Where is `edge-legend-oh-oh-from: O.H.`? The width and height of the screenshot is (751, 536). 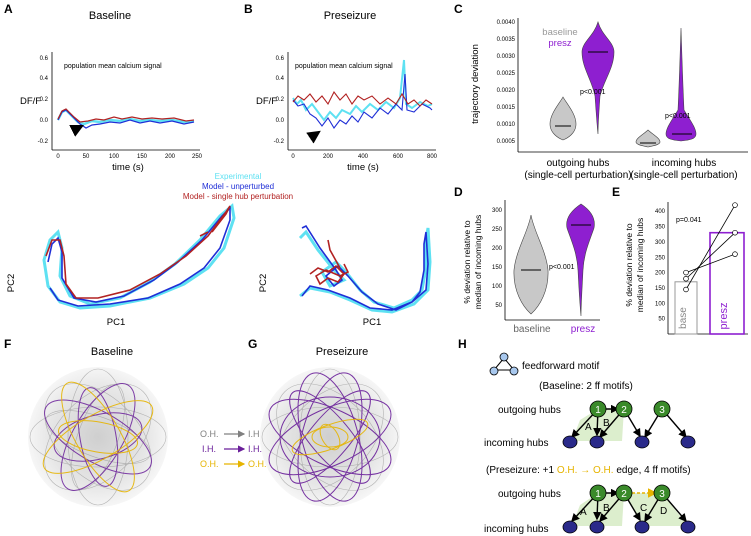
edge-legend-oh-oh-from: O.H. is located at coordinates (209, 464).